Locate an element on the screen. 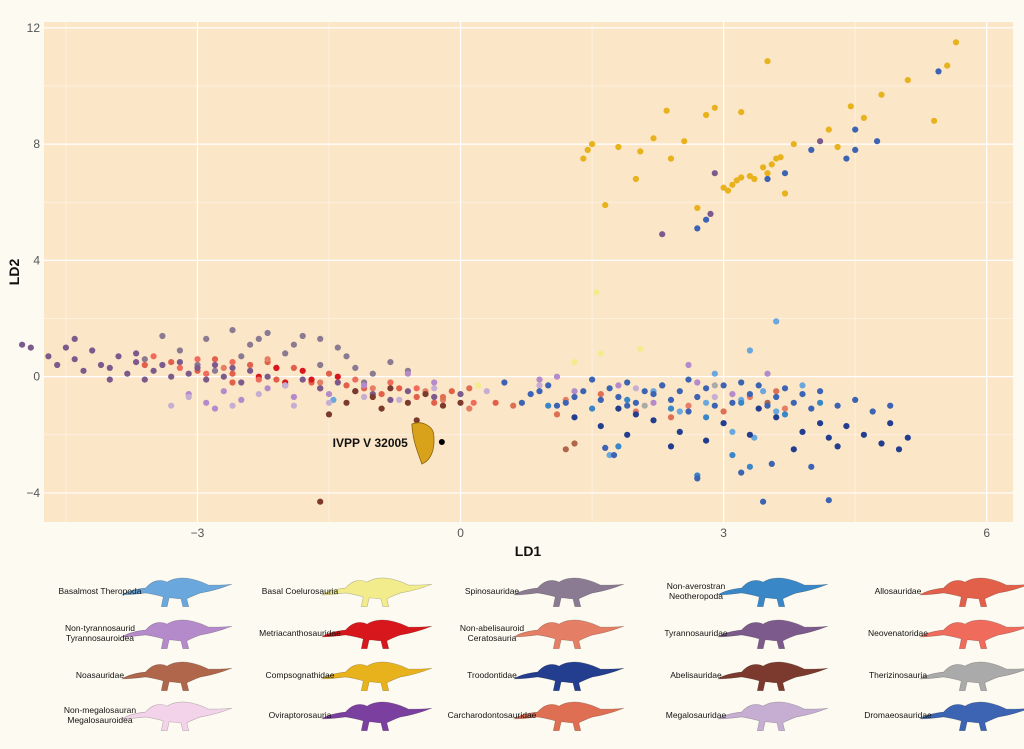  legend-label: Megalosauridae is located at coordinates (696, 715).